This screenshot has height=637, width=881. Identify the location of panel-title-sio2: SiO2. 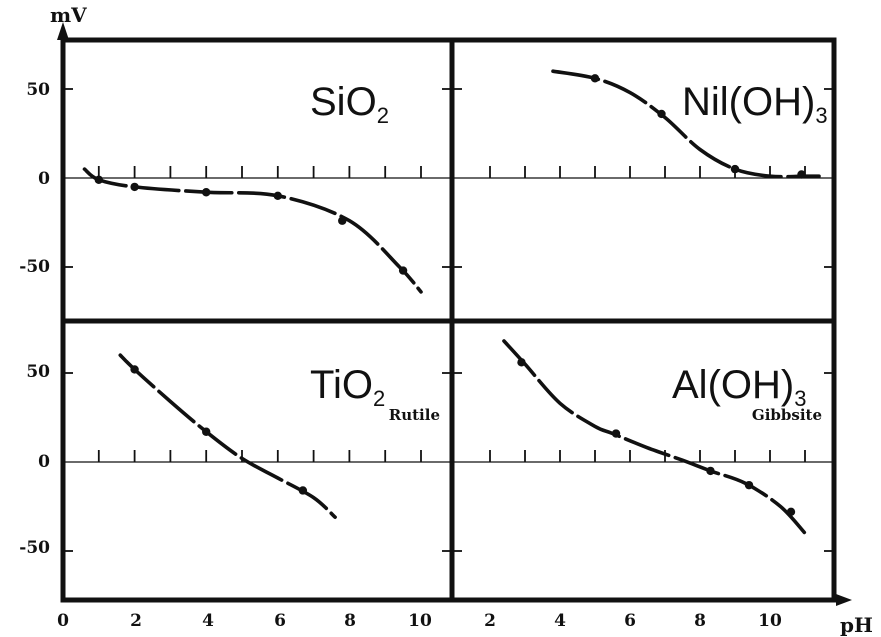
(349, 104).